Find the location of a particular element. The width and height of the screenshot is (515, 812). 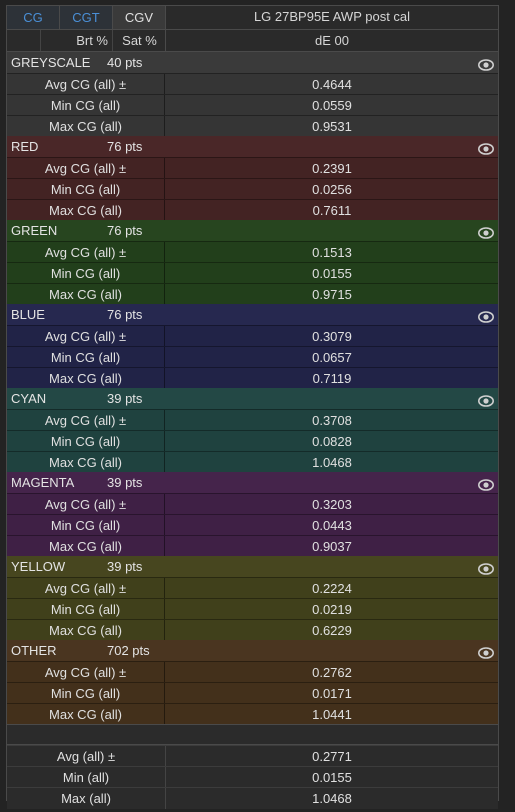

group-header-magenta: MAGENTA 39 pts is located at coordinates (252, 483).